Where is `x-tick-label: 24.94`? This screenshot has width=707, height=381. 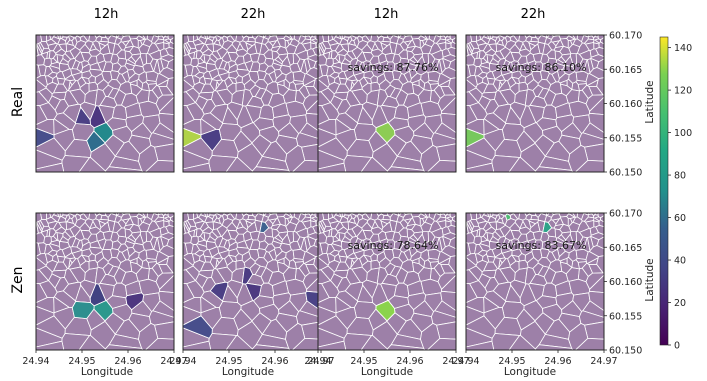
x-tick-label: 24.94 is located at coordinates (317, 361).